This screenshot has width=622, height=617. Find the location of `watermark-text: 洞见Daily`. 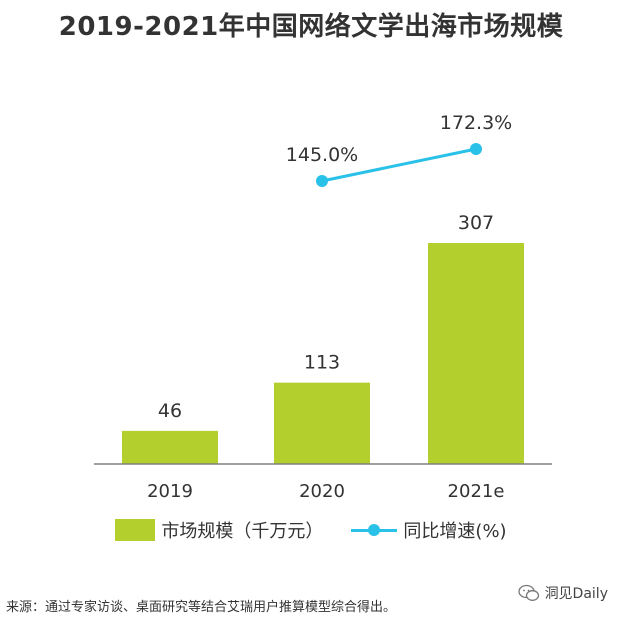

watermark-text: 洞见Daily is located at coordinates (576, 594).